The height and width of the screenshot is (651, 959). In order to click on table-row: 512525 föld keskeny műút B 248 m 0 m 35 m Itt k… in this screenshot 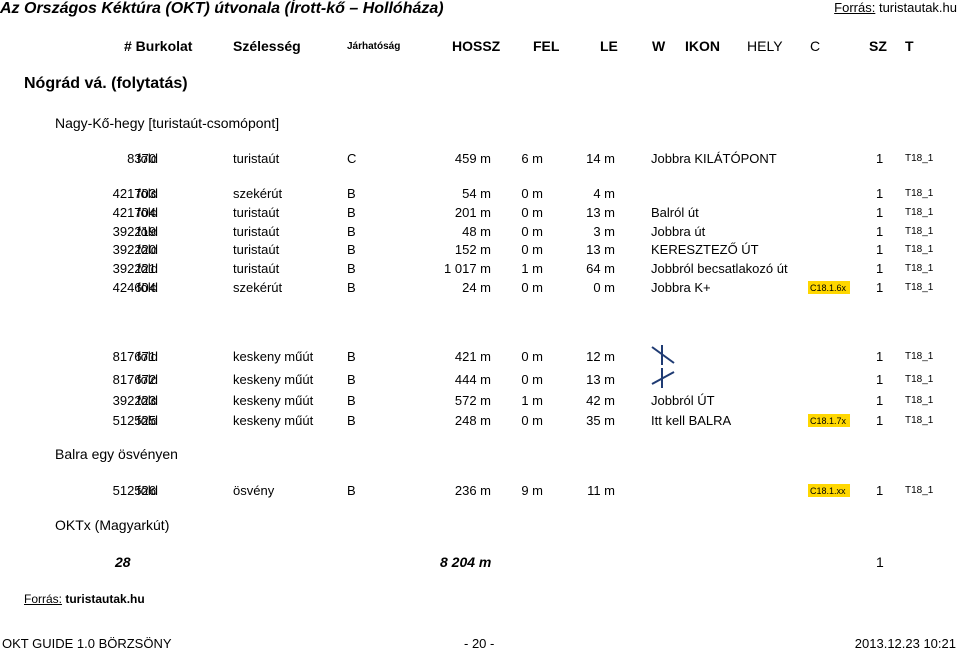, I will do `click(479, 422)`.